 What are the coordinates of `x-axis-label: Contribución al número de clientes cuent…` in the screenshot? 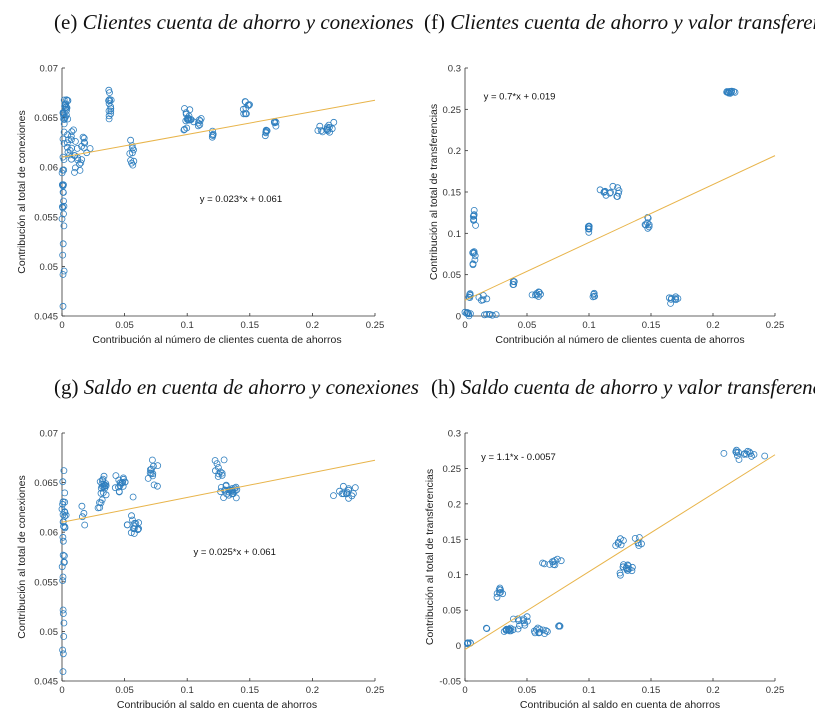 It's located at (619, 340).